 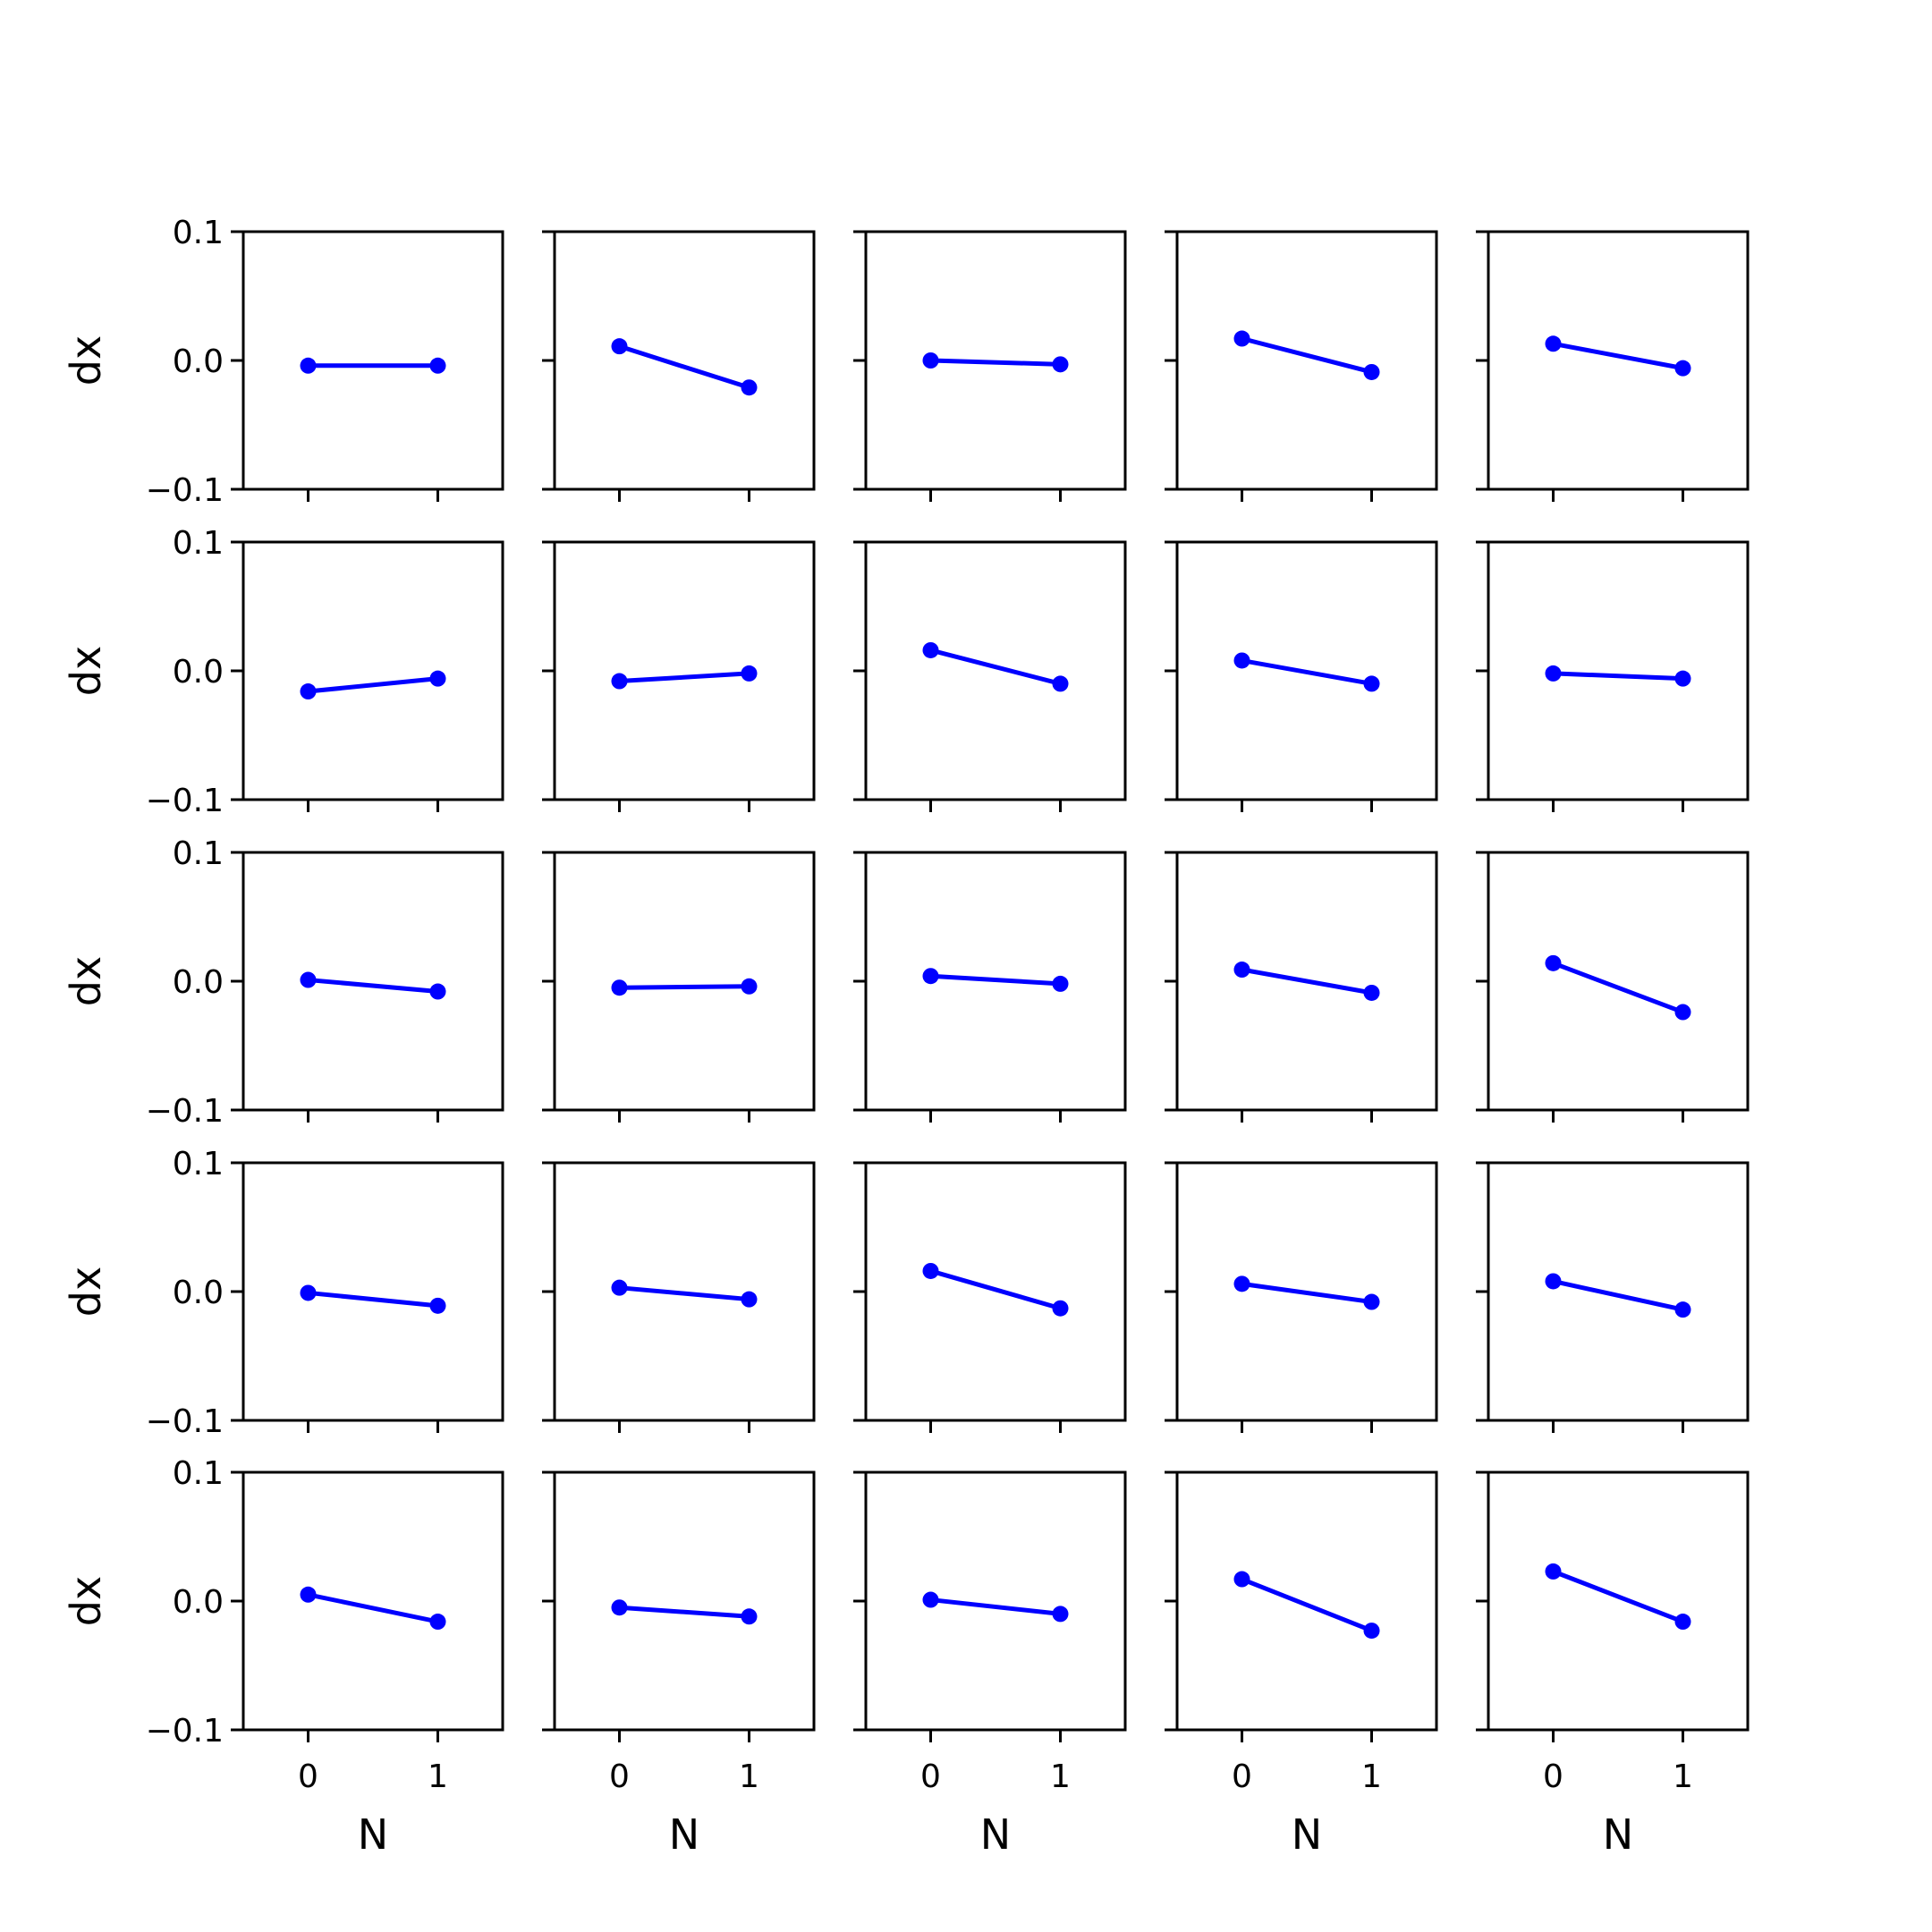 I want to click on subplot-r5-c4: 0 1 N, so click(x=1301, y=1664).